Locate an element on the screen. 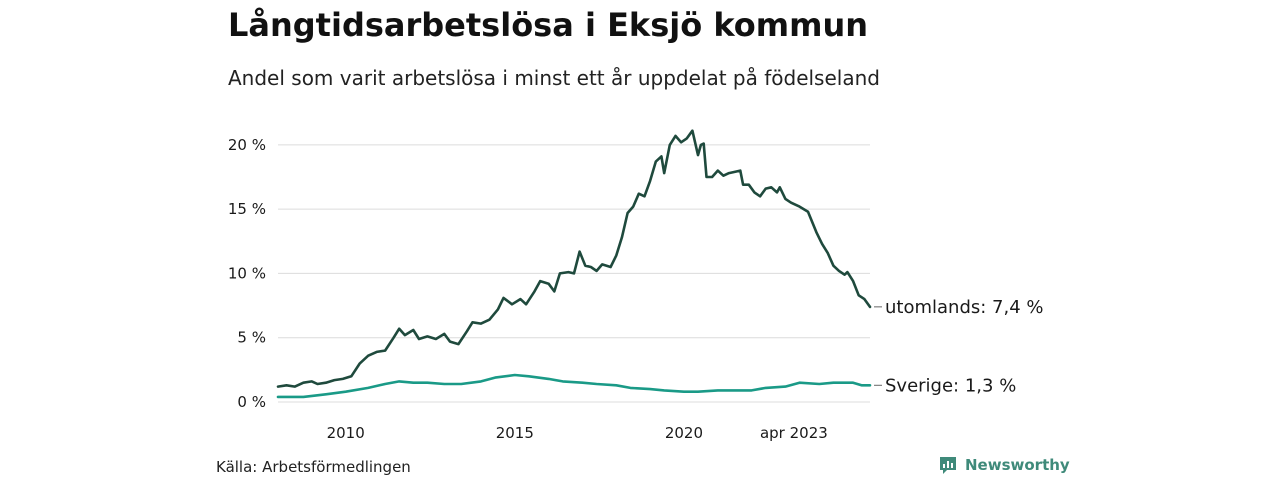  x-tick-label: apr 2023 is located at coordinates (794, 433).